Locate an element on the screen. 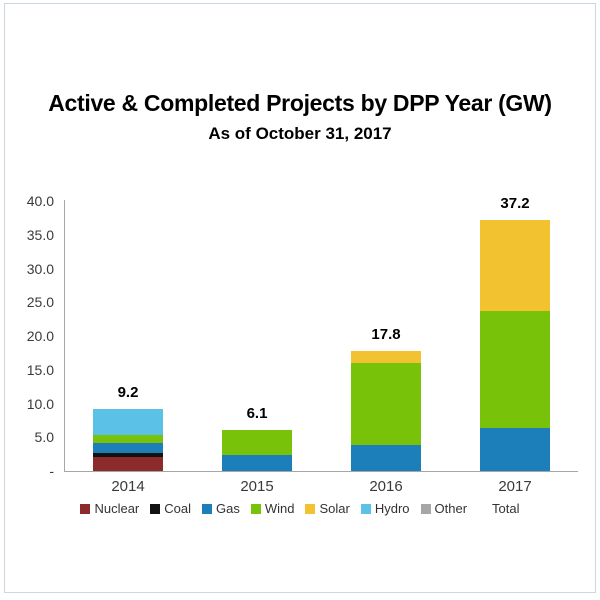 The width and height of the screenshot is (600, 600). y-tick-label: 5.0 is located at coordinates (44, 437).